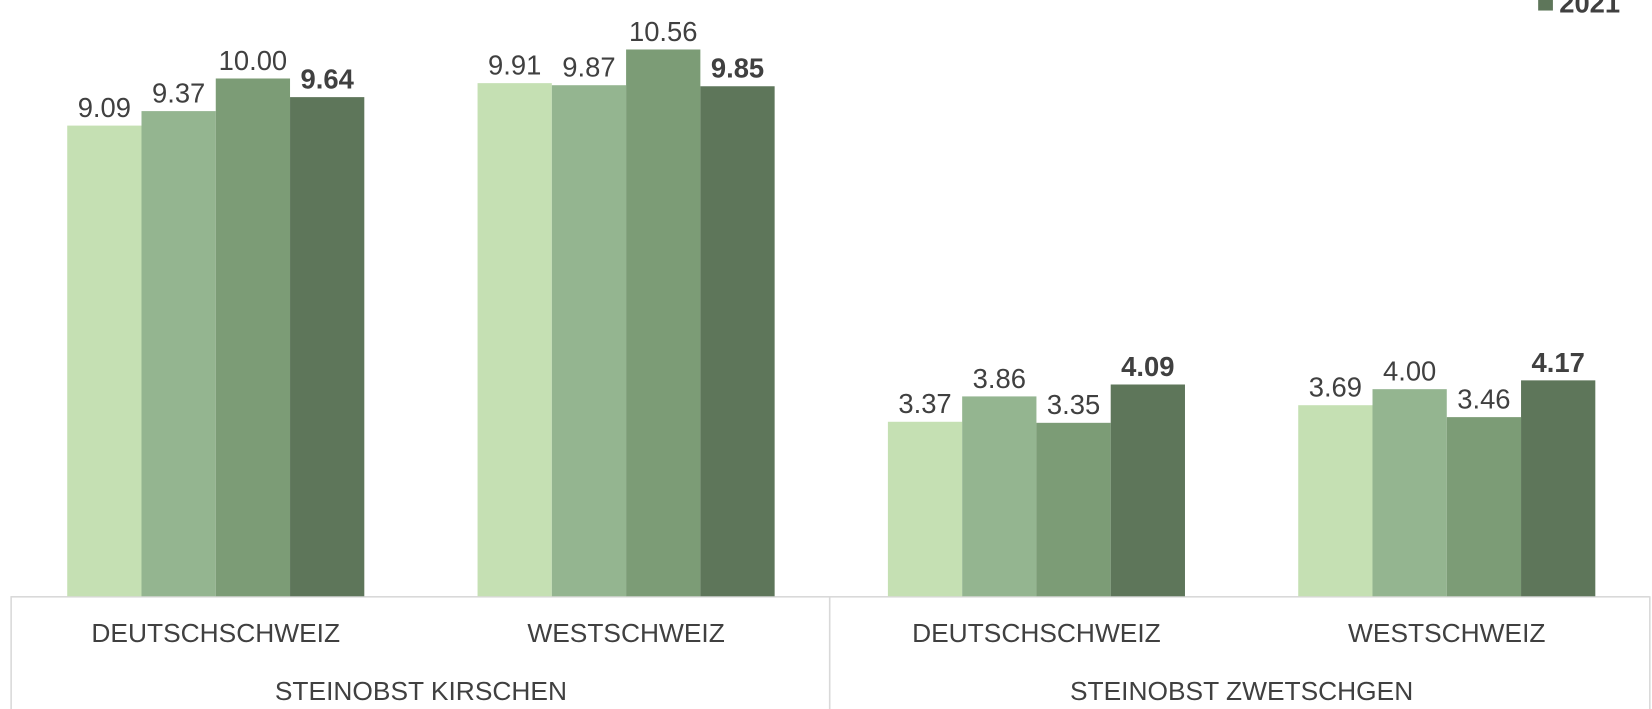 The height and width of the screenshot is (709, 1652). I want to click on data-label: 3.37, so click(924, 403).